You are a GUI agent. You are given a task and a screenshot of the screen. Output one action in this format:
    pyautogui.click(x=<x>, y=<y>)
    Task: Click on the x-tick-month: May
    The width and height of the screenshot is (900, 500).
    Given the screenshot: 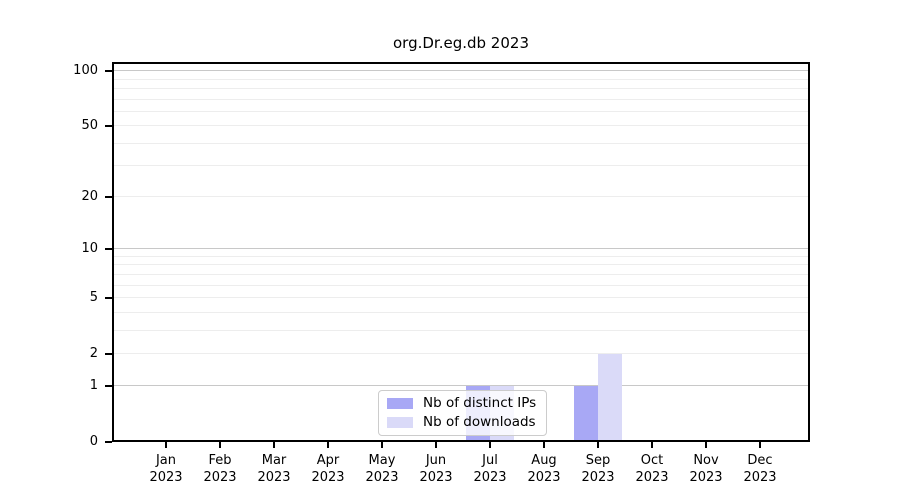 What is the action you would take?
    pyautogui.click(x=382, y=460)
    